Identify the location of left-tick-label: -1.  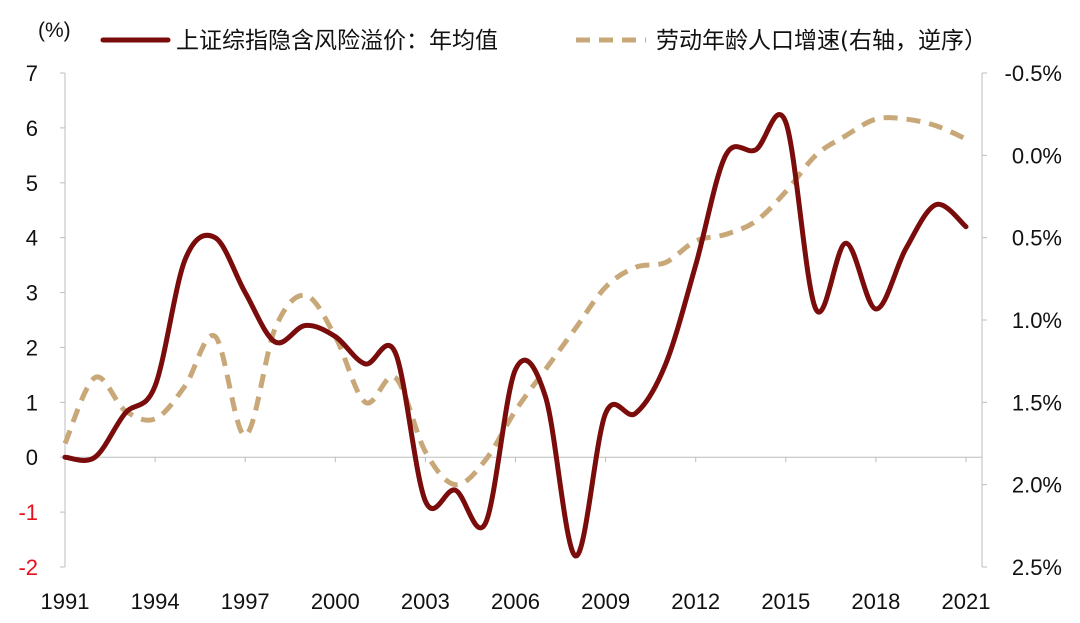
(28, 512).